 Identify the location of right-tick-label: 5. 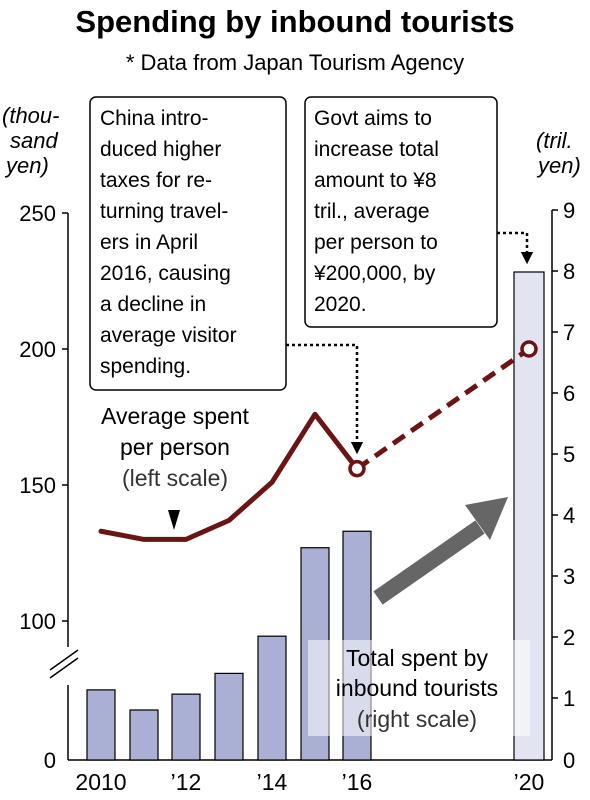
(569, 454).